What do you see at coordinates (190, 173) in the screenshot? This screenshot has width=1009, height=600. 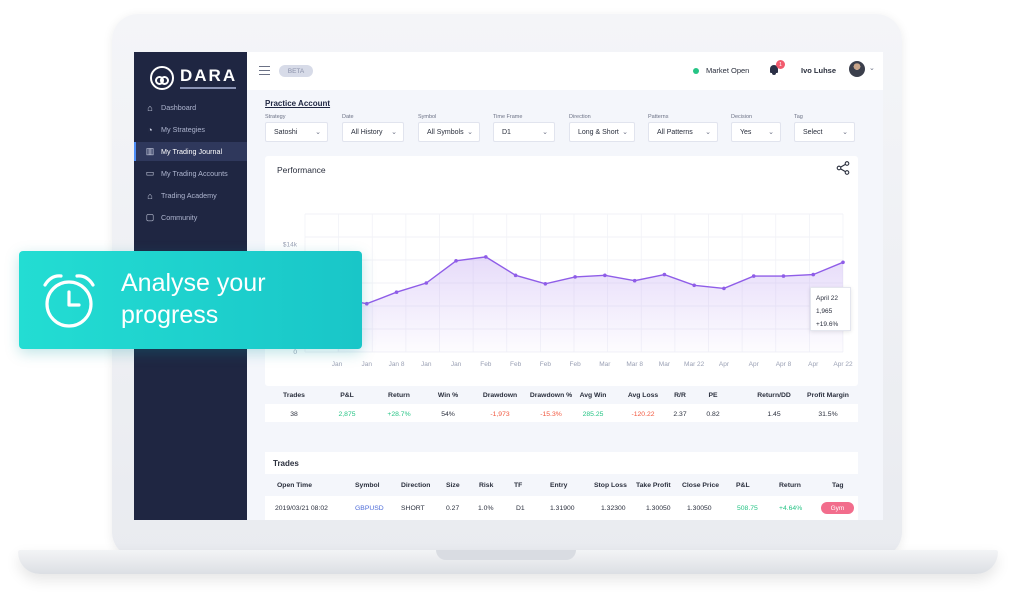 I see `sidebar-item-my-trading-accounts: ▭ My Trading Accounts` at bounding box center [190, 173].